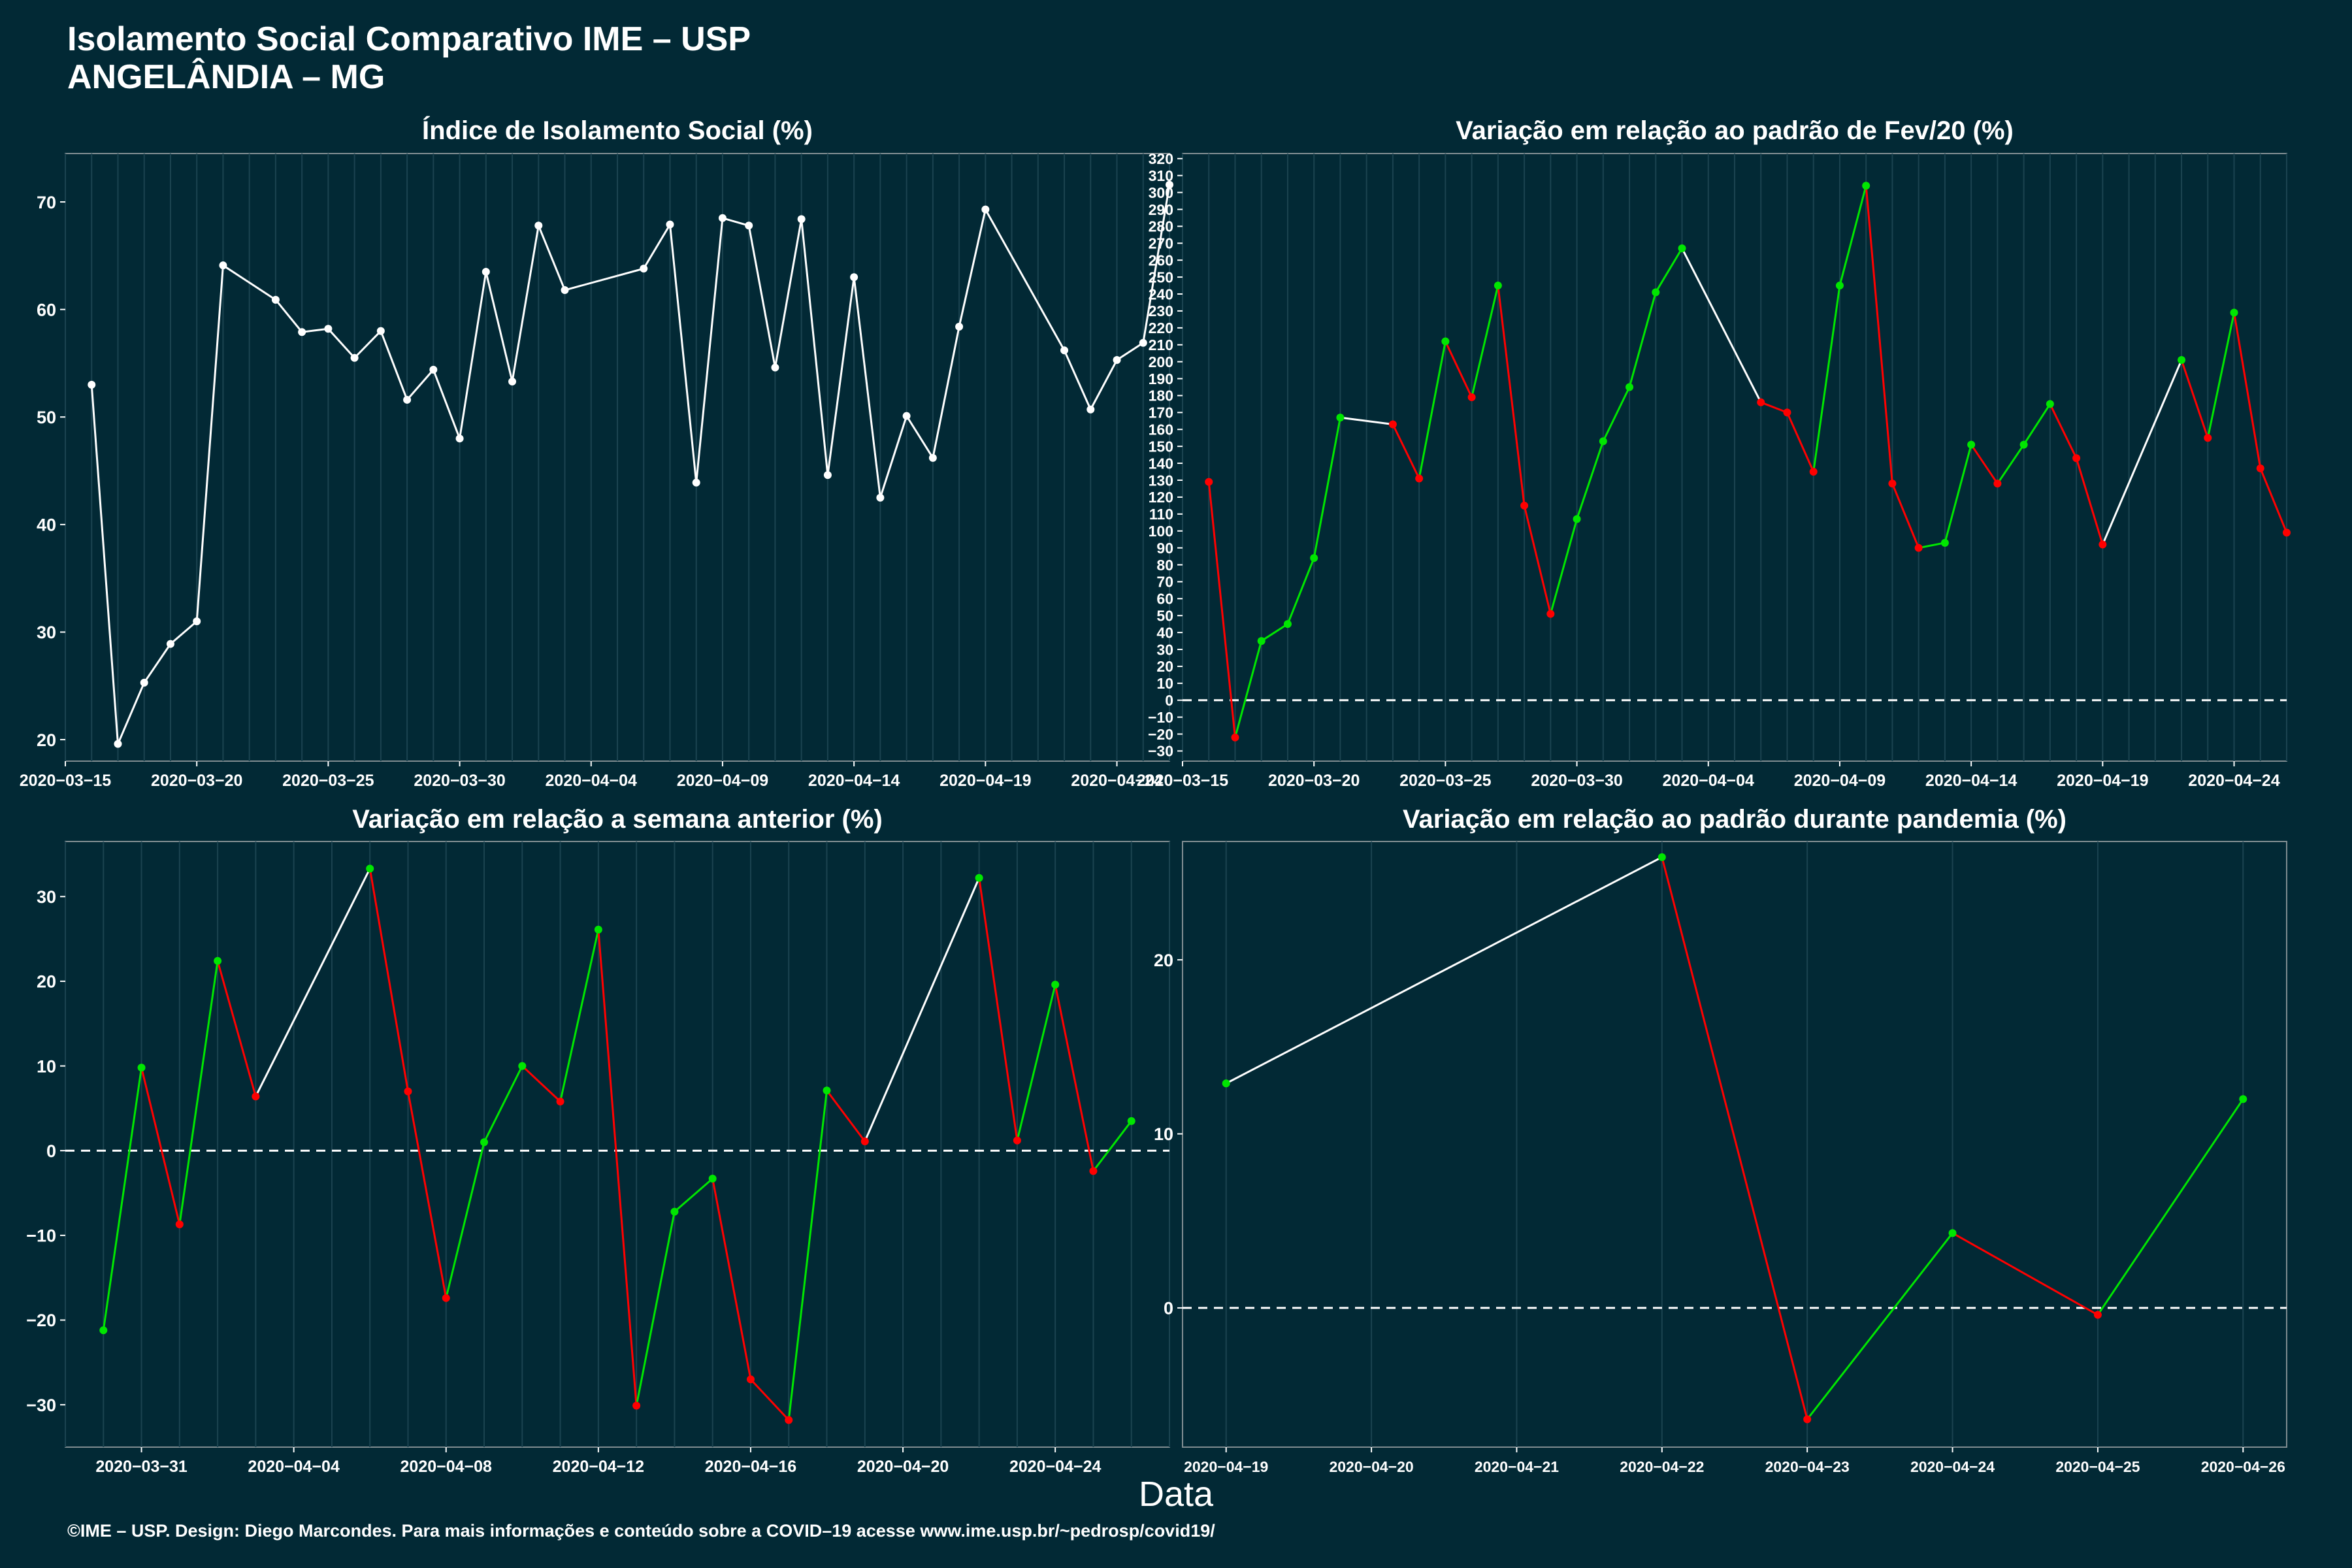 Image resolution: width=2352 pixels, height=1568 pixels. What do you see at coordinates (46, 525) in the screenshot?
I see `p1-ytick-label: 40` at bounding box center [46, 525].